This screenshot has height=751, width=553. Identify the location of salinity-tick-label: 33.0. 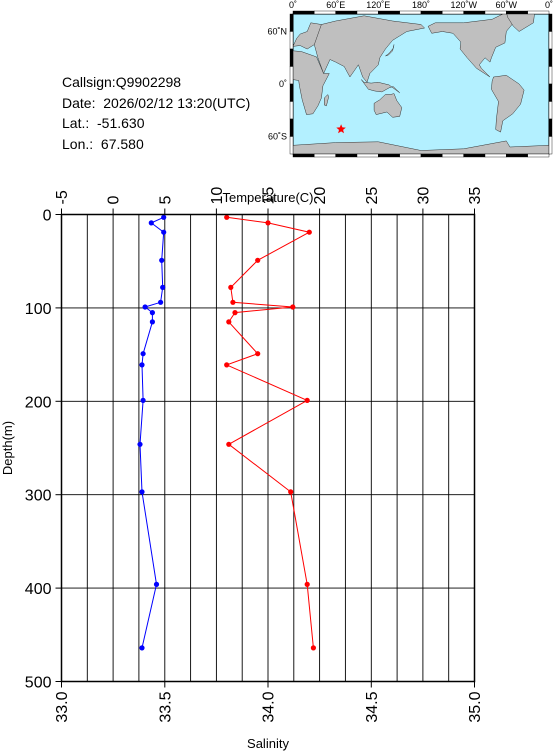
(62, 706).